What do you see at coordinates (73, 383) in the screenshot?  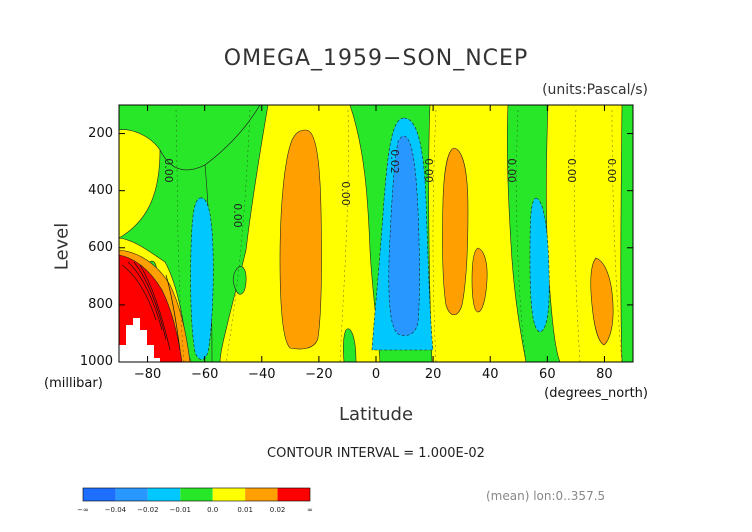 I see `y-unit-label: (millibar)` at bounding box center [73, 383].